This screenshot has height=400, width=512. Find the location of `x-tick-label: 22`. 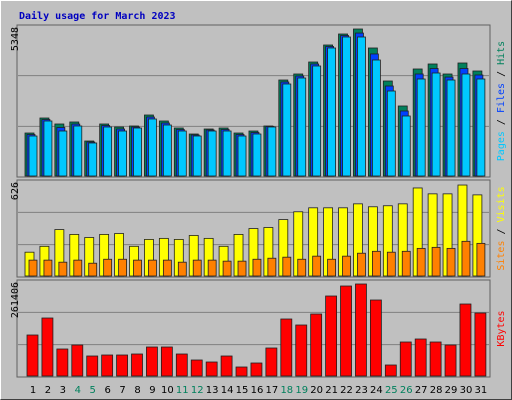

x-tick-label: 22 is located at coordinates (346, 390).